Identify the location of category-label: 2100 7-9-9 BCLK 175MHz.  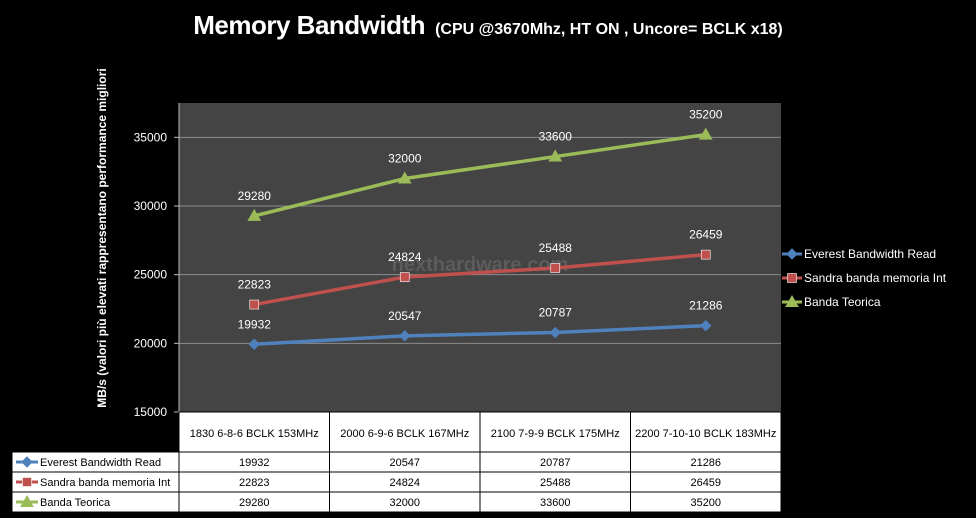
(555, 434).